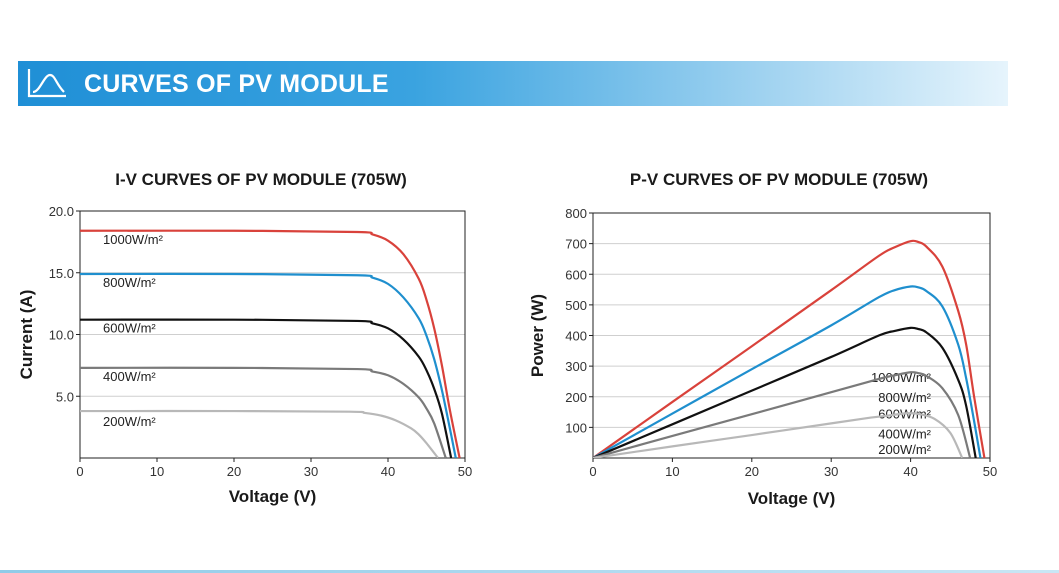  I want to click on pv-chart-title: P-V CURVES OF PV MODULE (705W), so click(779, 179).